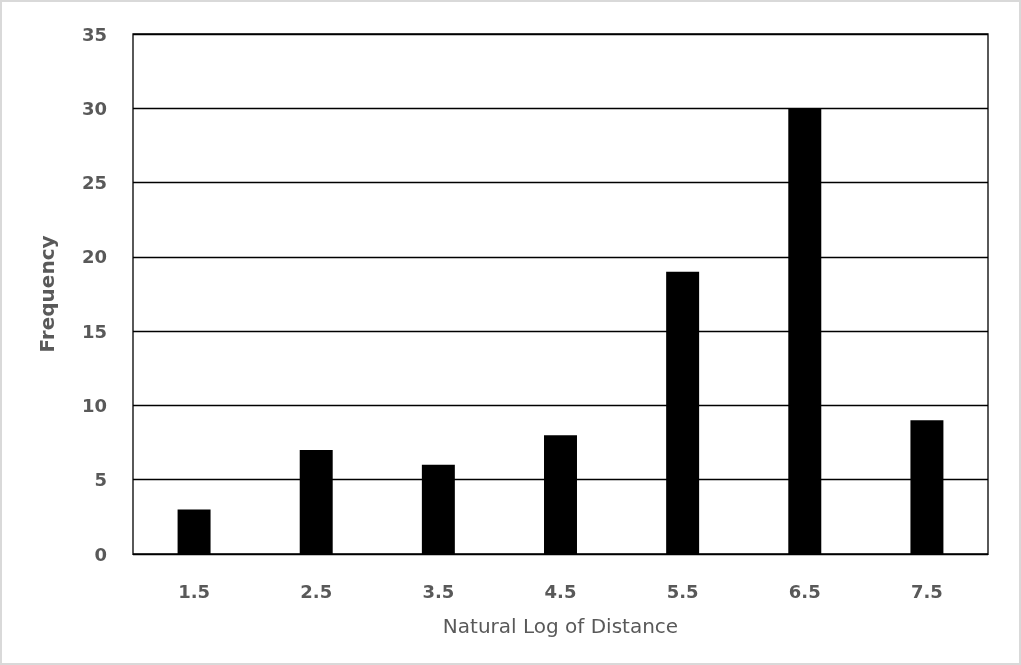 The image size is (1021, 665). I want to click on y-tick-label: 35, so click(94, 34).